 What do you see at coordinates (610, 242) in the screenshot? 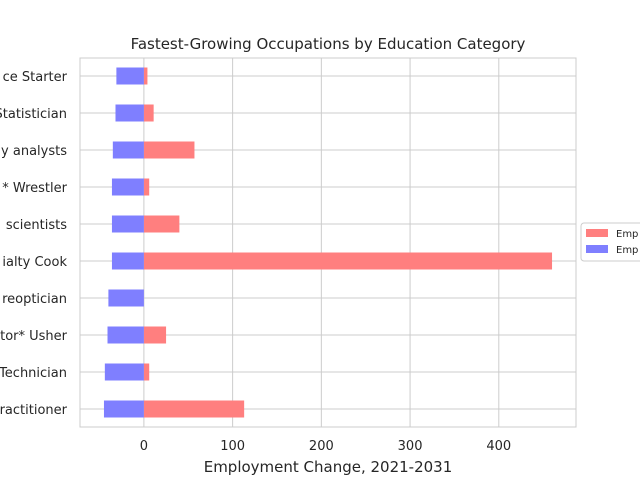
I see `legend: Emp Emp` at bounding box center [610, 242].